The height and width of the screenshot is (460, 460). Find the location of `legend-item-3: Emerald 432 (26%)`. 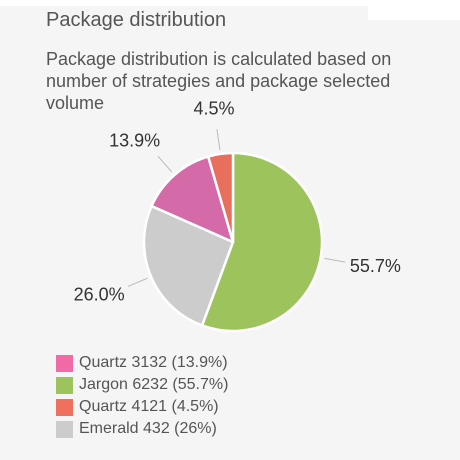

legend-item-3: Emerald 432 (26%) is located at coordinates (142, 429).